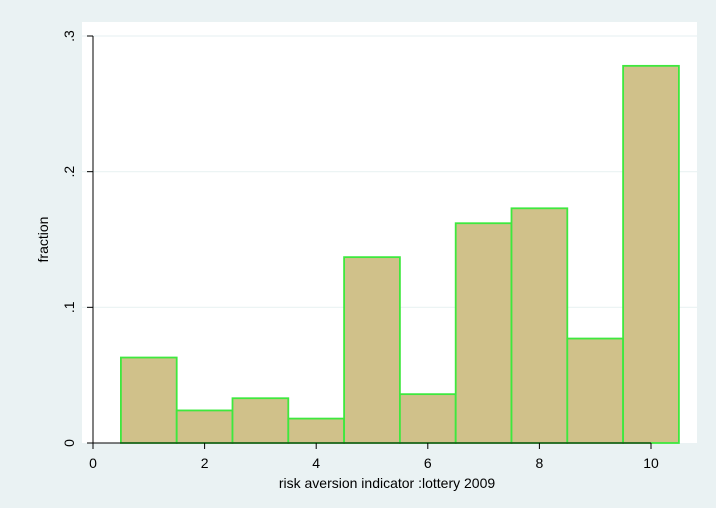 This screenshot has width=716, height=513. Describe the element at coordinates (540, 463) in the screenshot. I see `x-tick-label-4: 8` at that location.